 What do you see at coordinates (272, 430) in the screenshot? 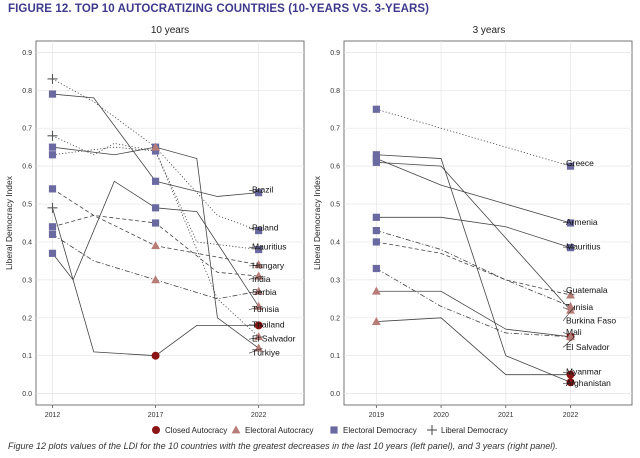
I see `legend-item-electoral-autocracy: Electoral Autocracy` at bounding box center [272, 430].